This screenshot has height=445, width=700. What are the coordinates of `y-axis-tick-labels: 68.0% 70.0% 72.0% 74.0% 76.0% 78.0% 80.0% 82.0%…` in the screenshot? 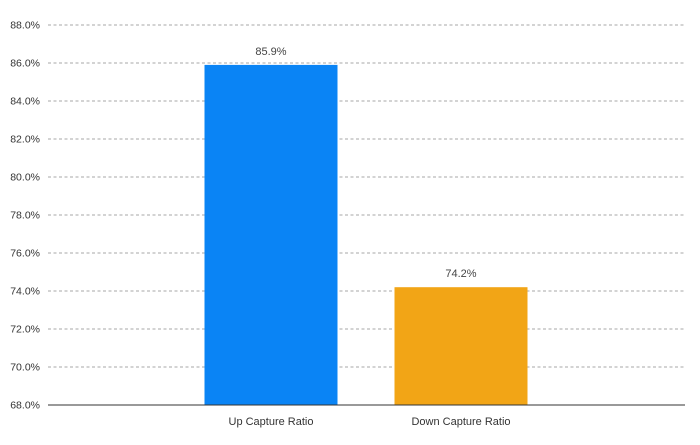 It's located at (25, 216).